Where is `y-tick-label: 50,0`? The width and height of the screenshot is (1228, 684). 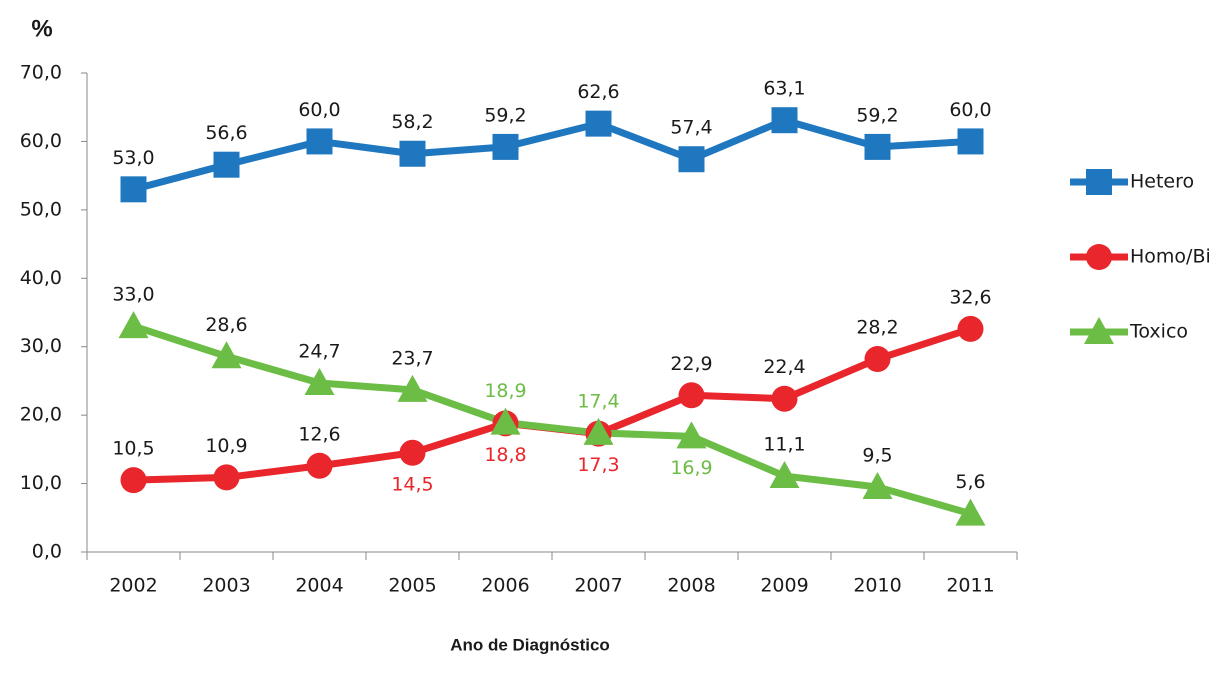 y-tick-label: 50,0 is located at coordinates (41, 209).